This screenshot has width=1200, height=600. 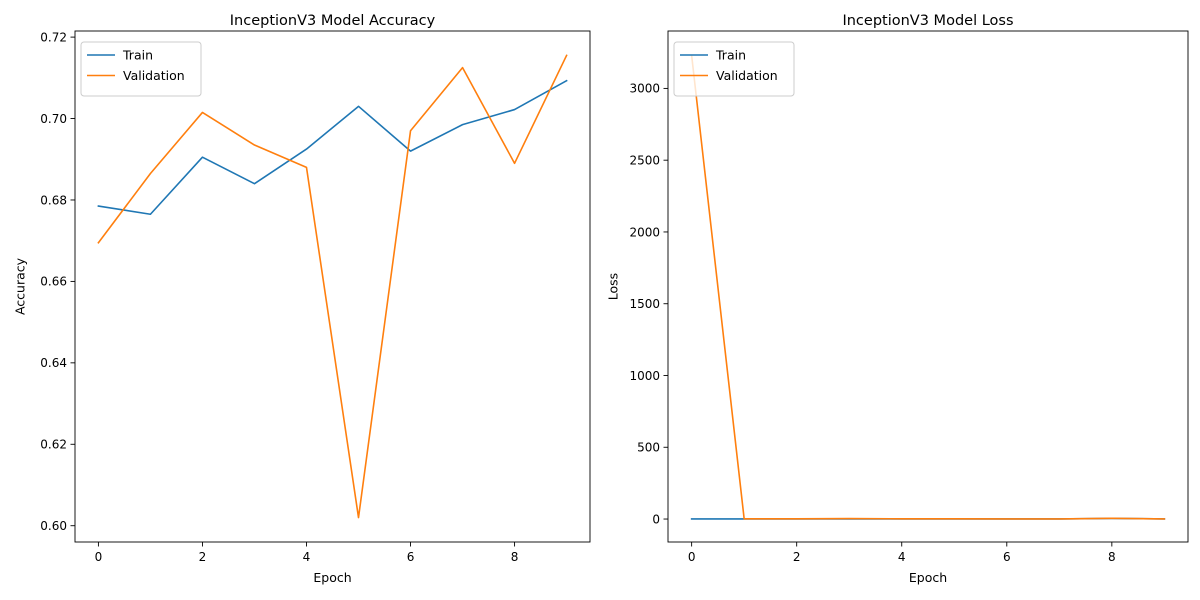 What do you see at coordinates (644, 89) in the screenshot?
I see `y-tick-label: 3000` at bounding box center [644, 89].